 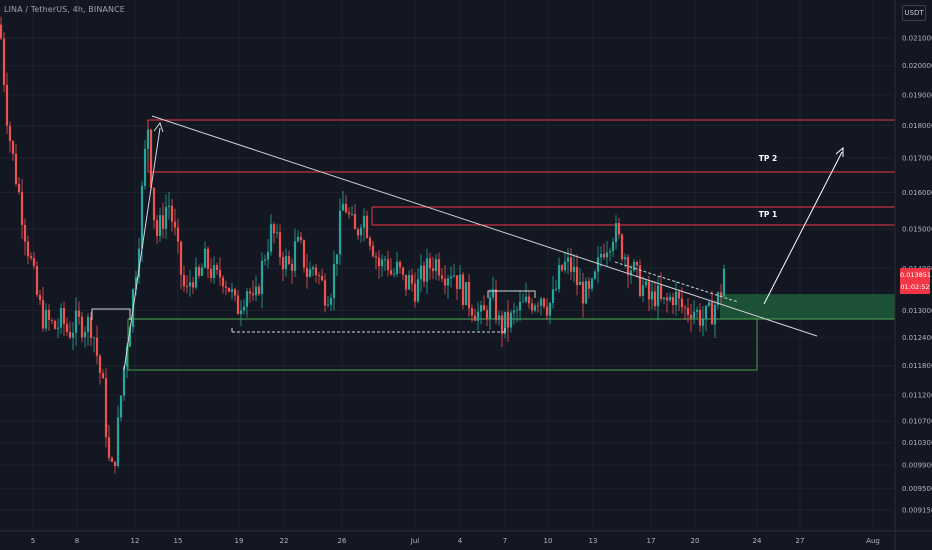 I want to click on x-tick-label: 20, so click(x=695, y=541).